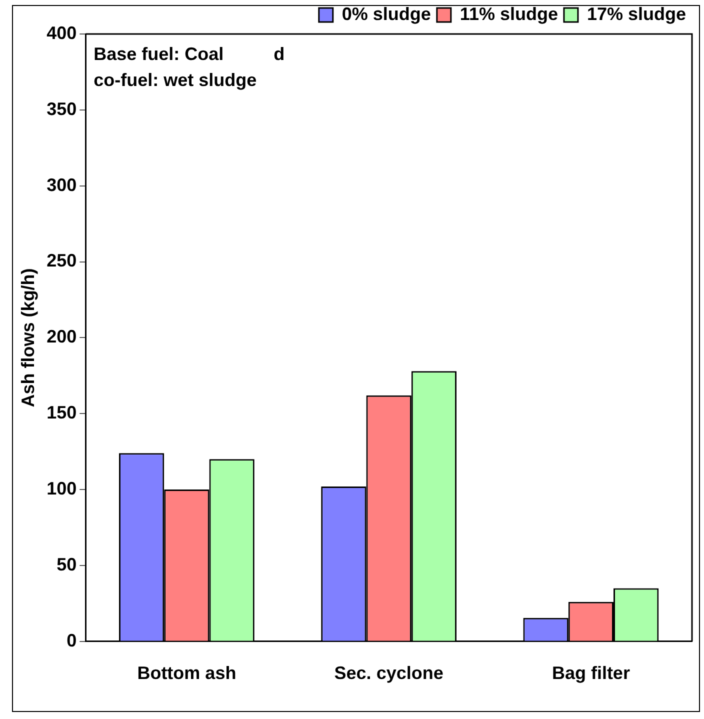 The image size is (704, 719). Describe the element at coordinates (186, 673) in the screenshot. I see `x-tick-label: Bottom ash` at that location.